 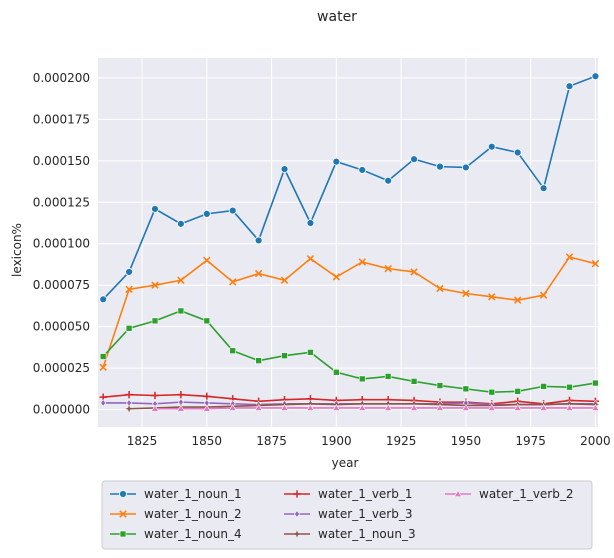 I want to click on y-tick-label: 0.000050, so click(x=61, y=327).